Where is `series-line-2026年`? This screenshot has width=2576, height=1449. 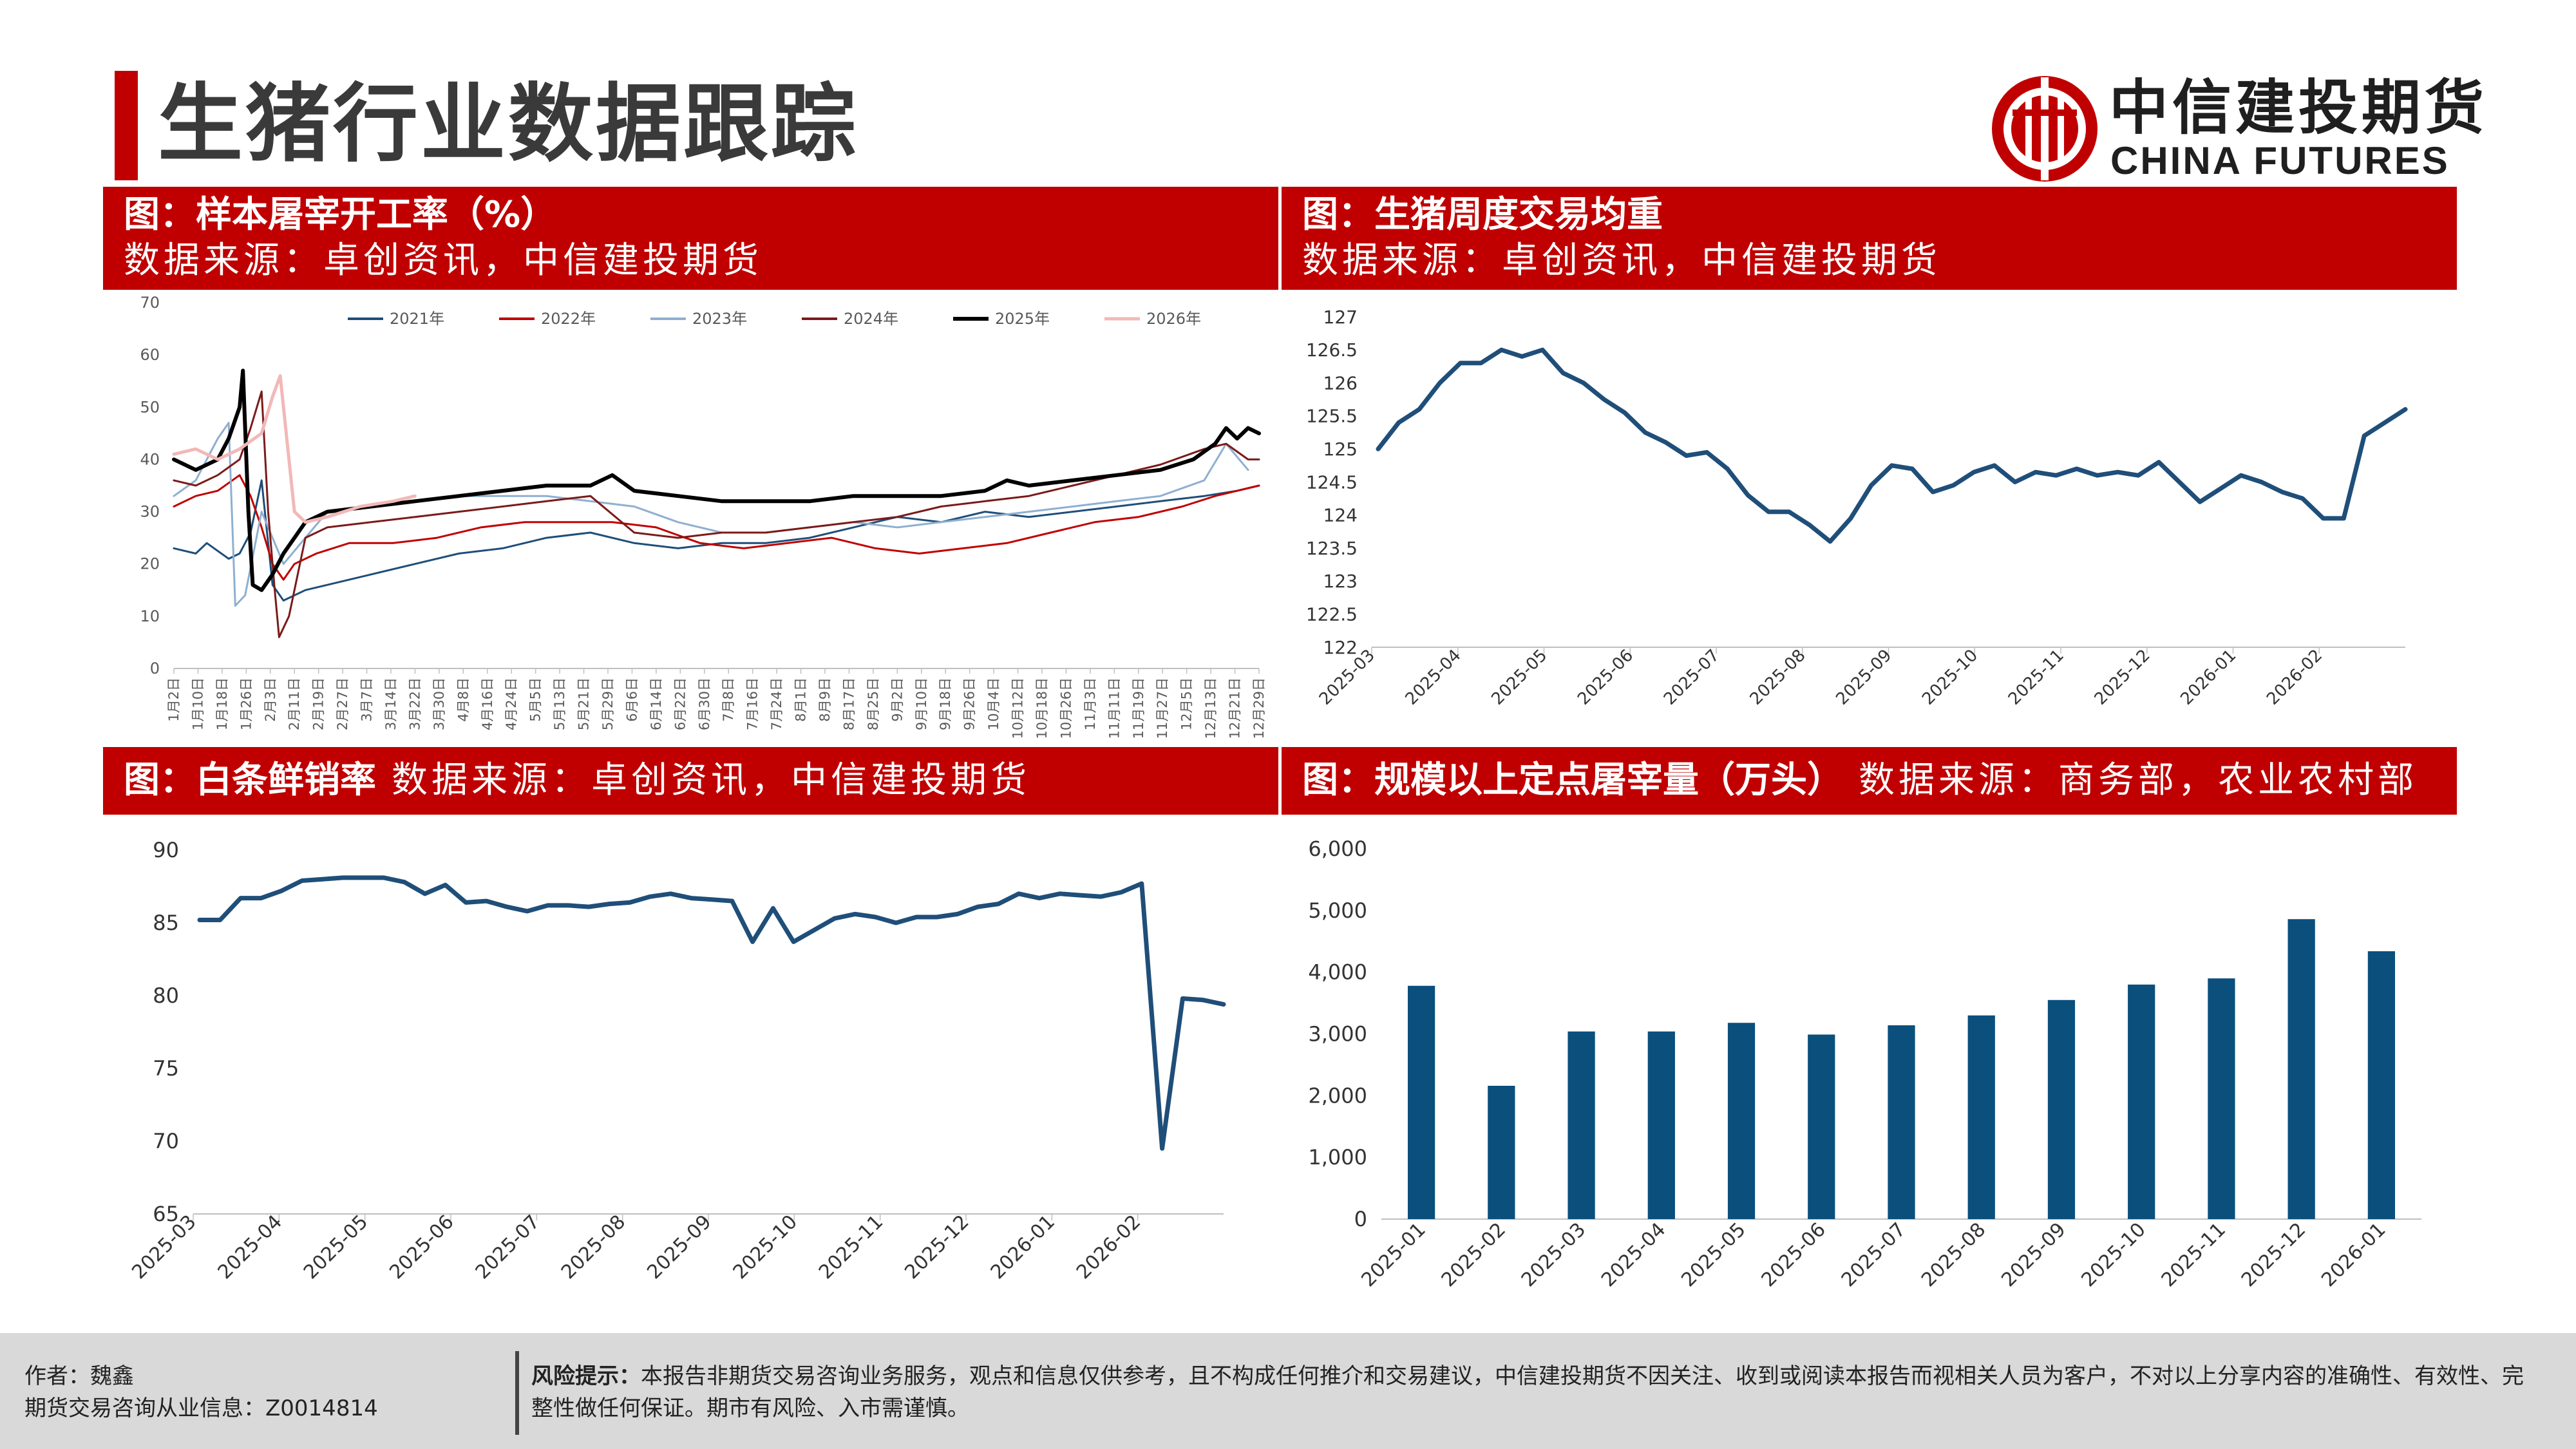 series-line-2026年 is located at coordinates (294, 449).